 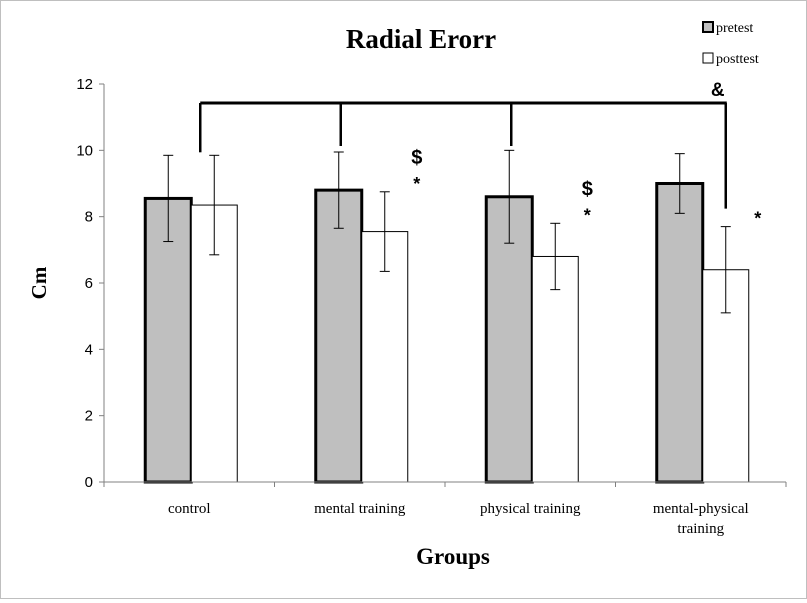 What do you see at coordinates (84, 150) in the screenshot?
I see `y-tick-label: 10` at bounding box center [84, 150].